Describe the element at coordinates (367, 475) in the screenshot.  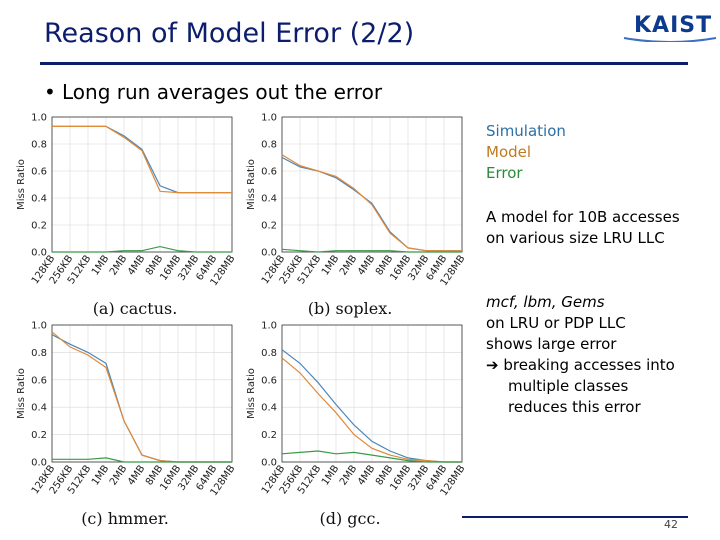
I see `x-tick-label-3-5: 4MB` at that location.